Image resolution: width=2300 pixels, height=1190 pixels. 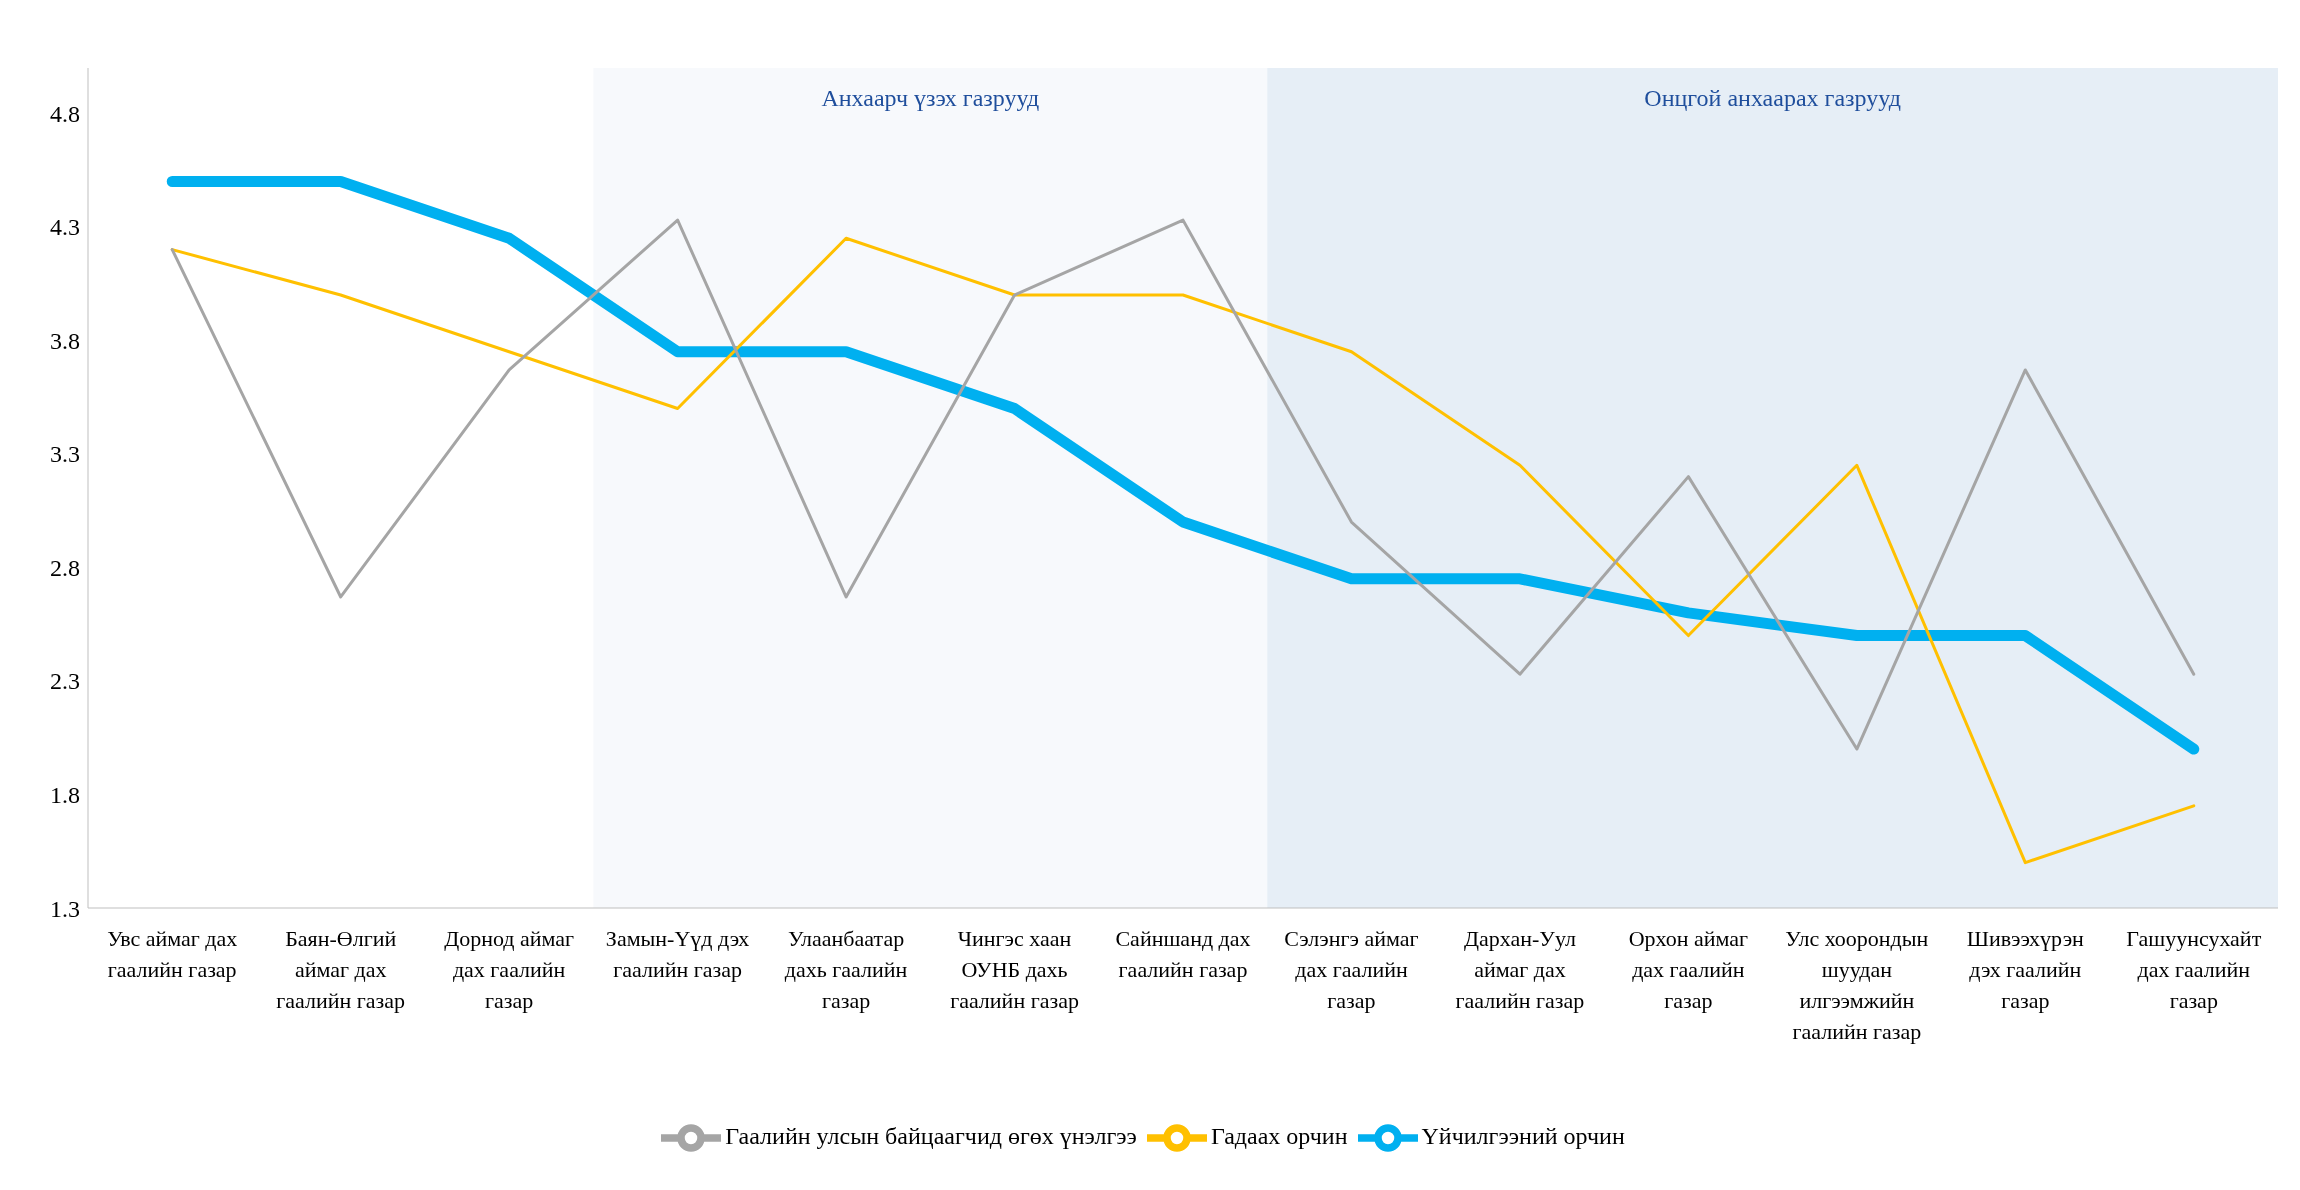 What do you see at coordinates (65, 795) in the screenshot?
I see `y-tick-label: 1.8` at bounding box center [65, 795].